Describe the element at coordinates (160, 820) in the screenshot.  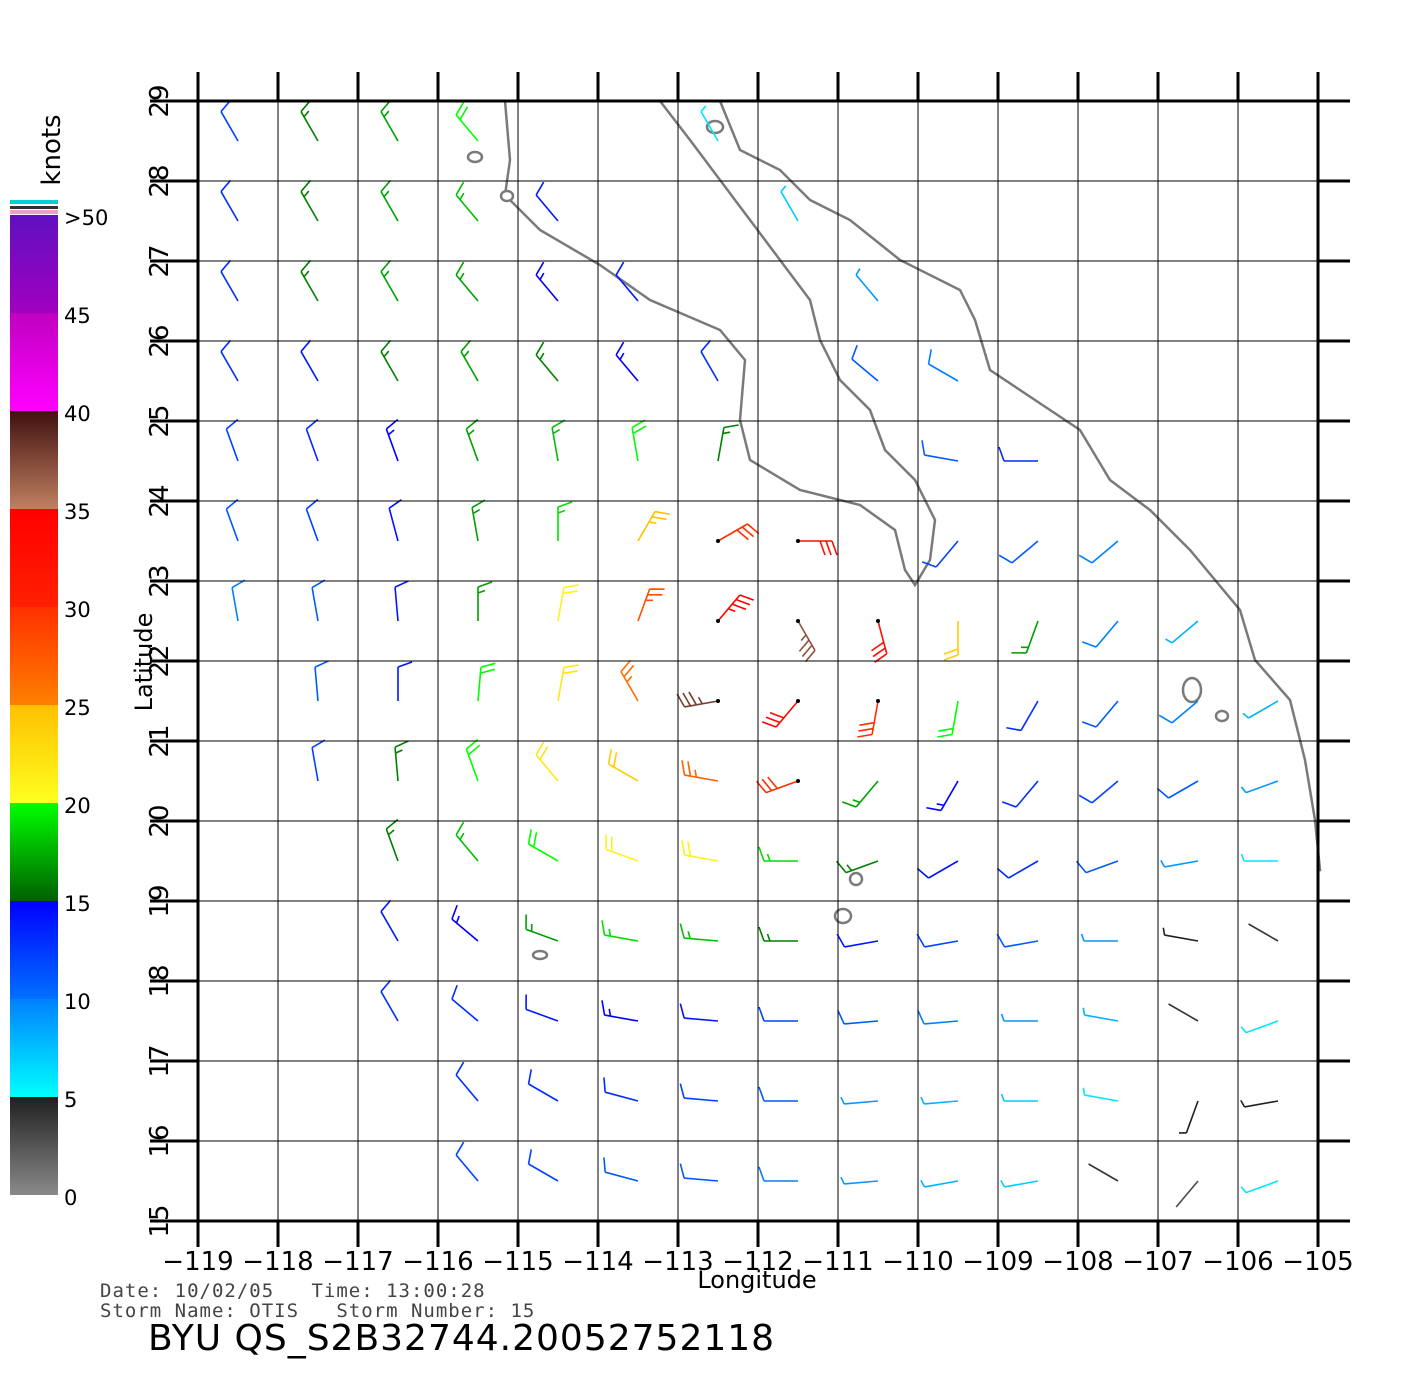
I see `y-tick-label: 20` at that location.